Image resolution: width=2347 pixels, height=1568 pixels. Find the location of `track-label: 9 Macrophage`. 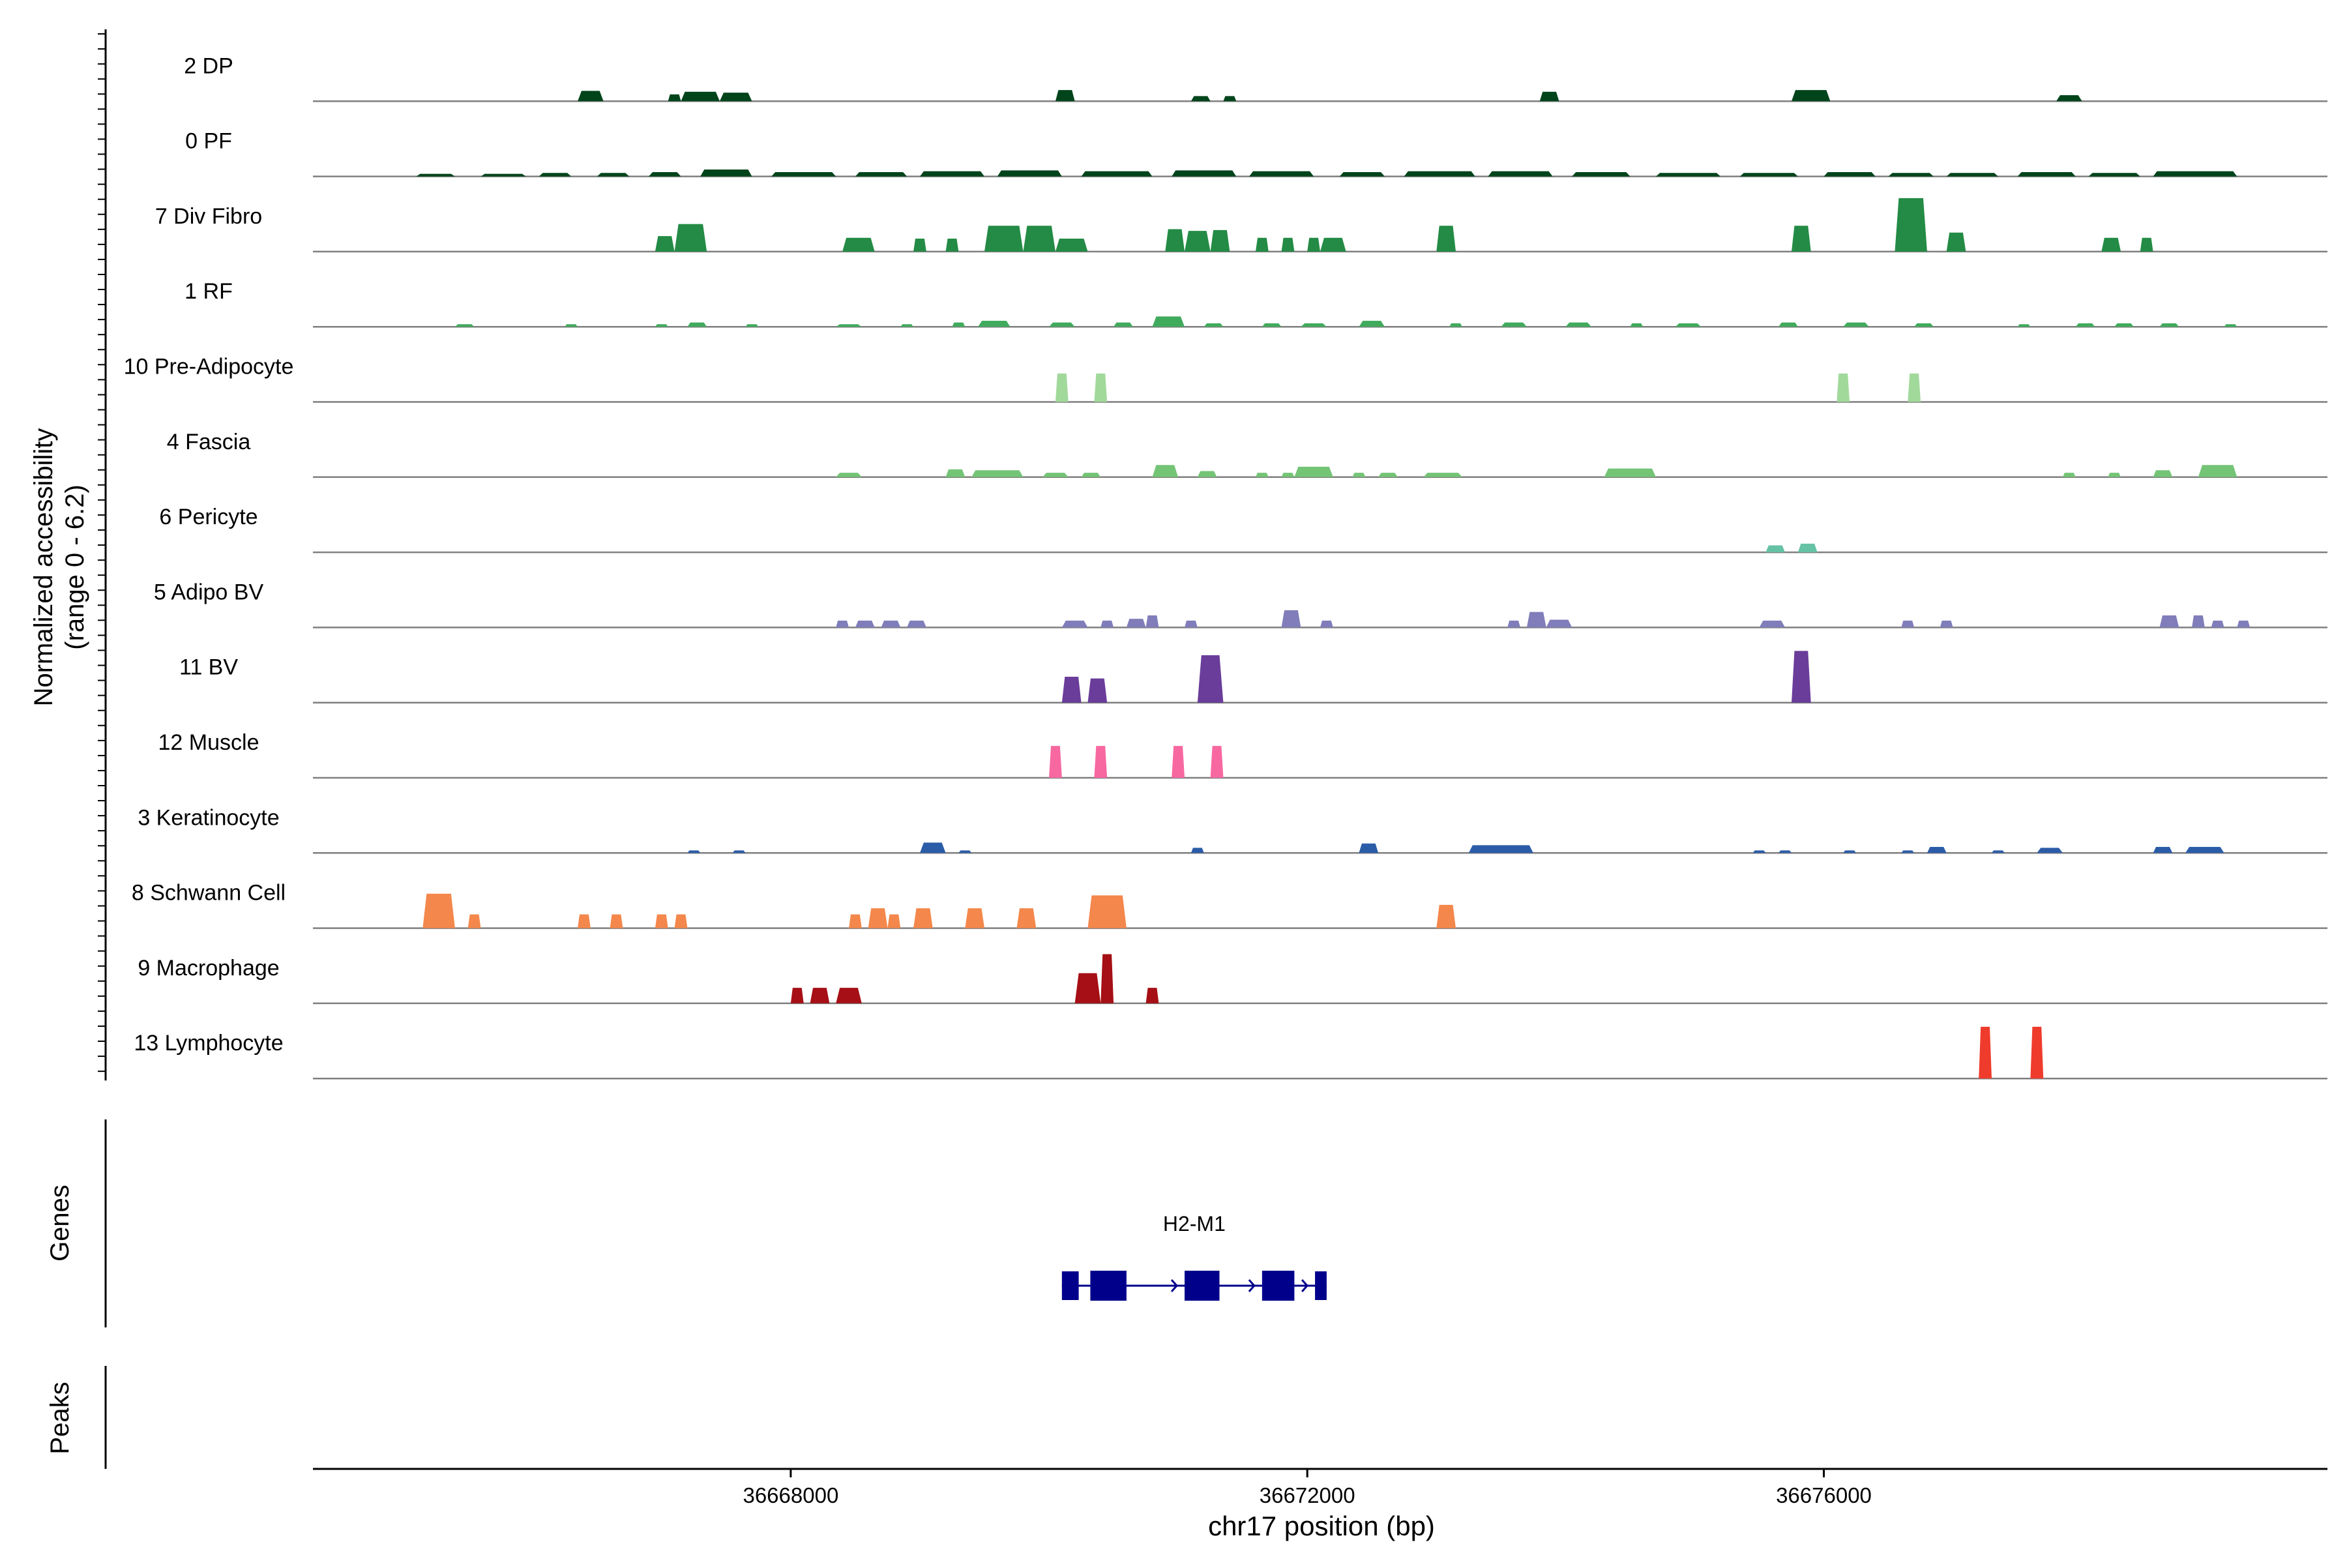

track-label: 9 Macrophage is located at coordinates (208, 969).